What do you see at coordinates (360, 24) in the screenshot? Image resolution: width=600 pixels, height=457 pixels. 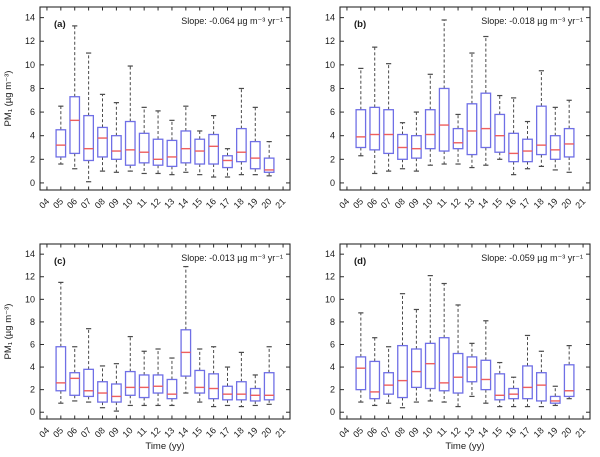 I see `panel-label: (b)` at bounding box center [360, 24].